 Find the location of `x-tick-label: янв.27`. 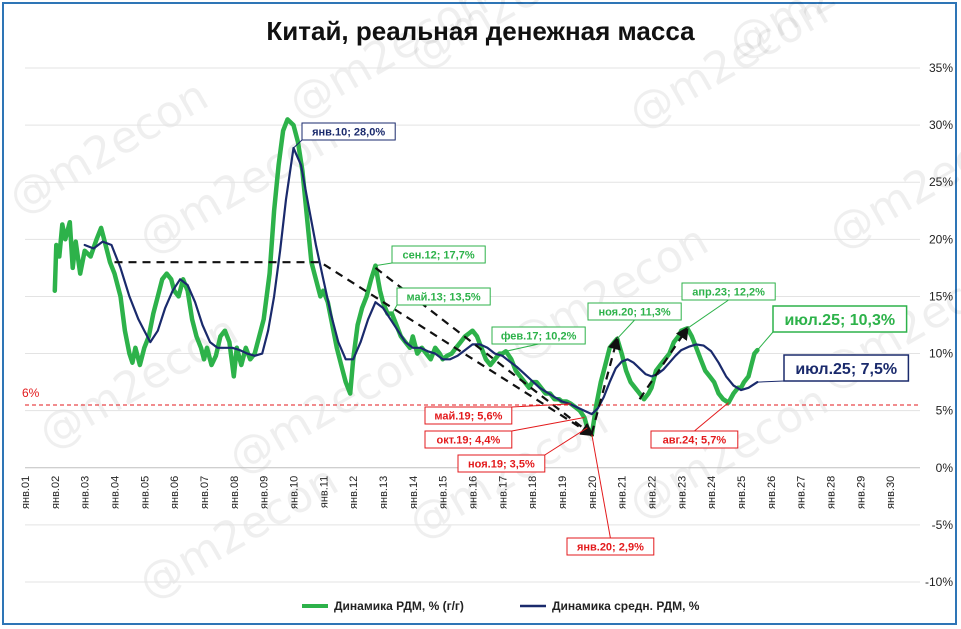

x-tick-label: янв.27 is located at coordinates (802, 492).